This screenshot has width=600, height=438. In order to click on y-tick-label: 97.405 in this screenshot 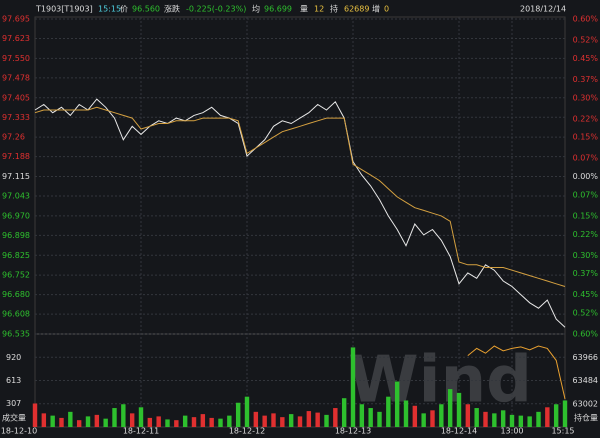, I will do `click(16, 97)`.